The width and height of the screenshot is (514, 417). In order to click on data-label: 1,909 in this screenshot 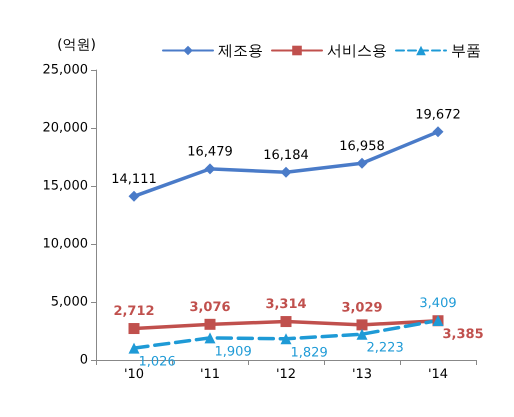, I will do `click(233, 352)`.